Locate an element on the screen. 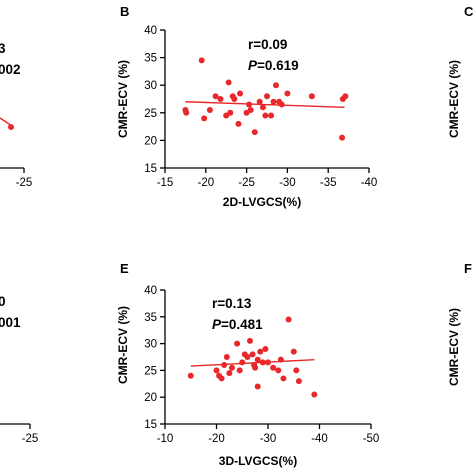 This screenshot has width=474, height=474. panel-e-p-label: P is located at coordinates (217, 324).